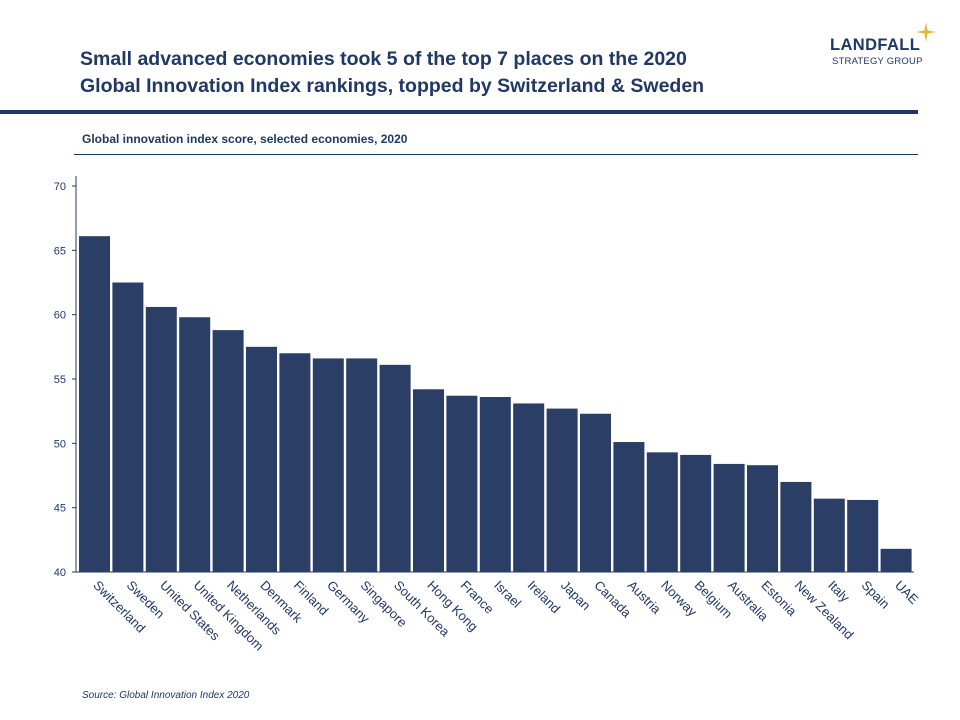  I want to click on y-tick-label: 45, so click(60, 509).